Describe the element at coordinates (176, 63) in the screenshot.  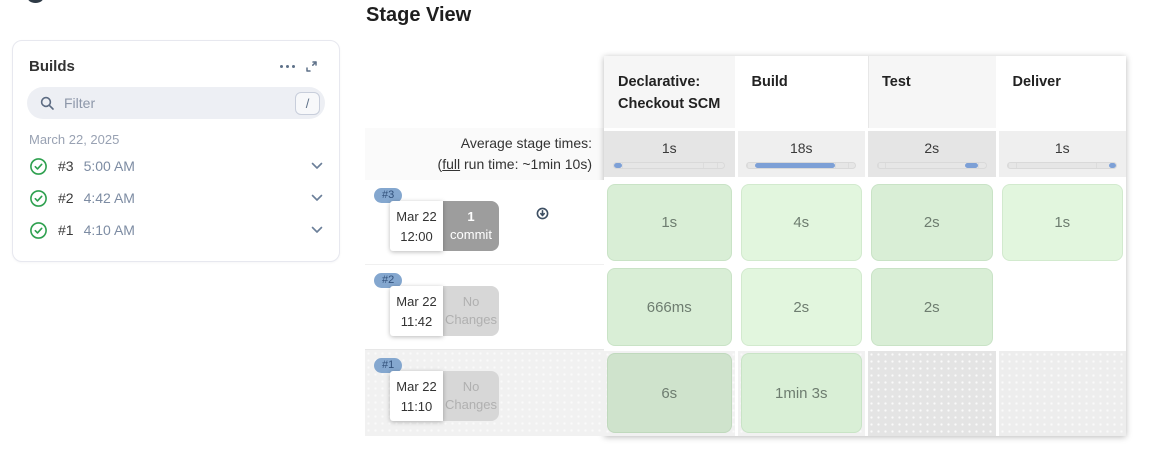
I see `builds-panel-header: Builds` at that location.